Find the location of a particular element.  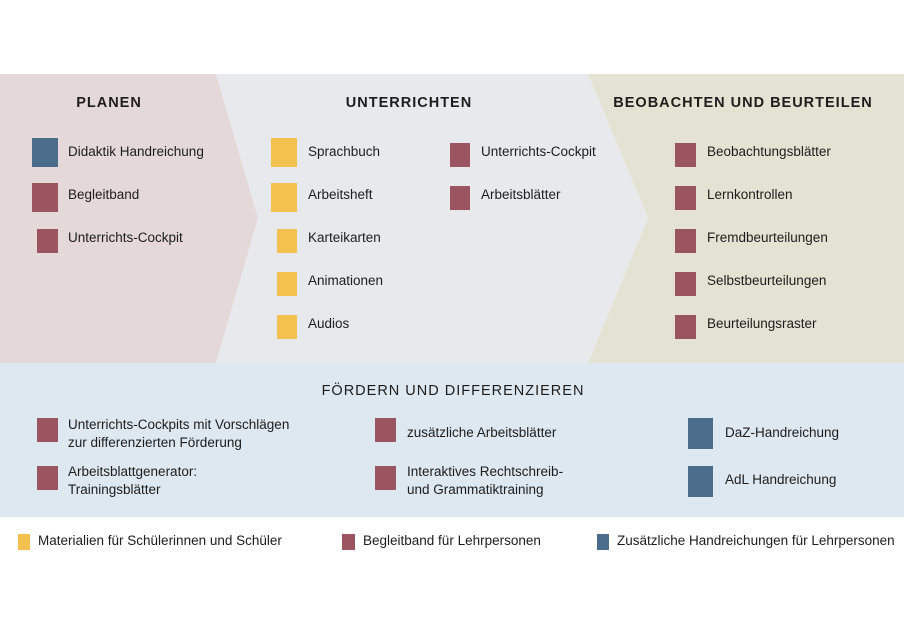

line: Interaktives Rechtschreib- is located at coordinates (485, 471).